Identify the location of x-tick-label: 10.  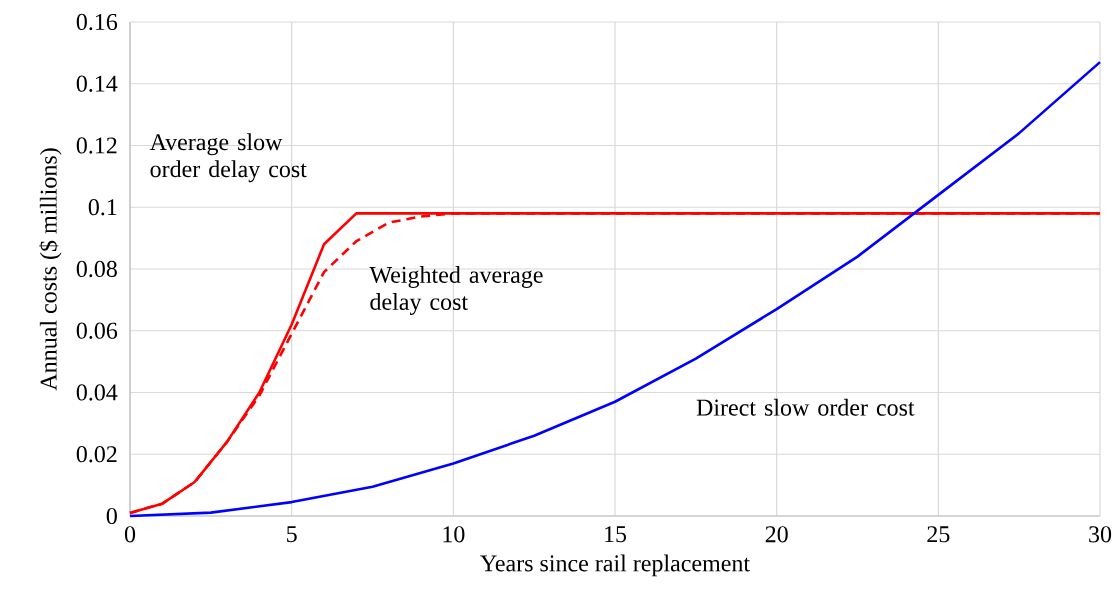
(454, 534).